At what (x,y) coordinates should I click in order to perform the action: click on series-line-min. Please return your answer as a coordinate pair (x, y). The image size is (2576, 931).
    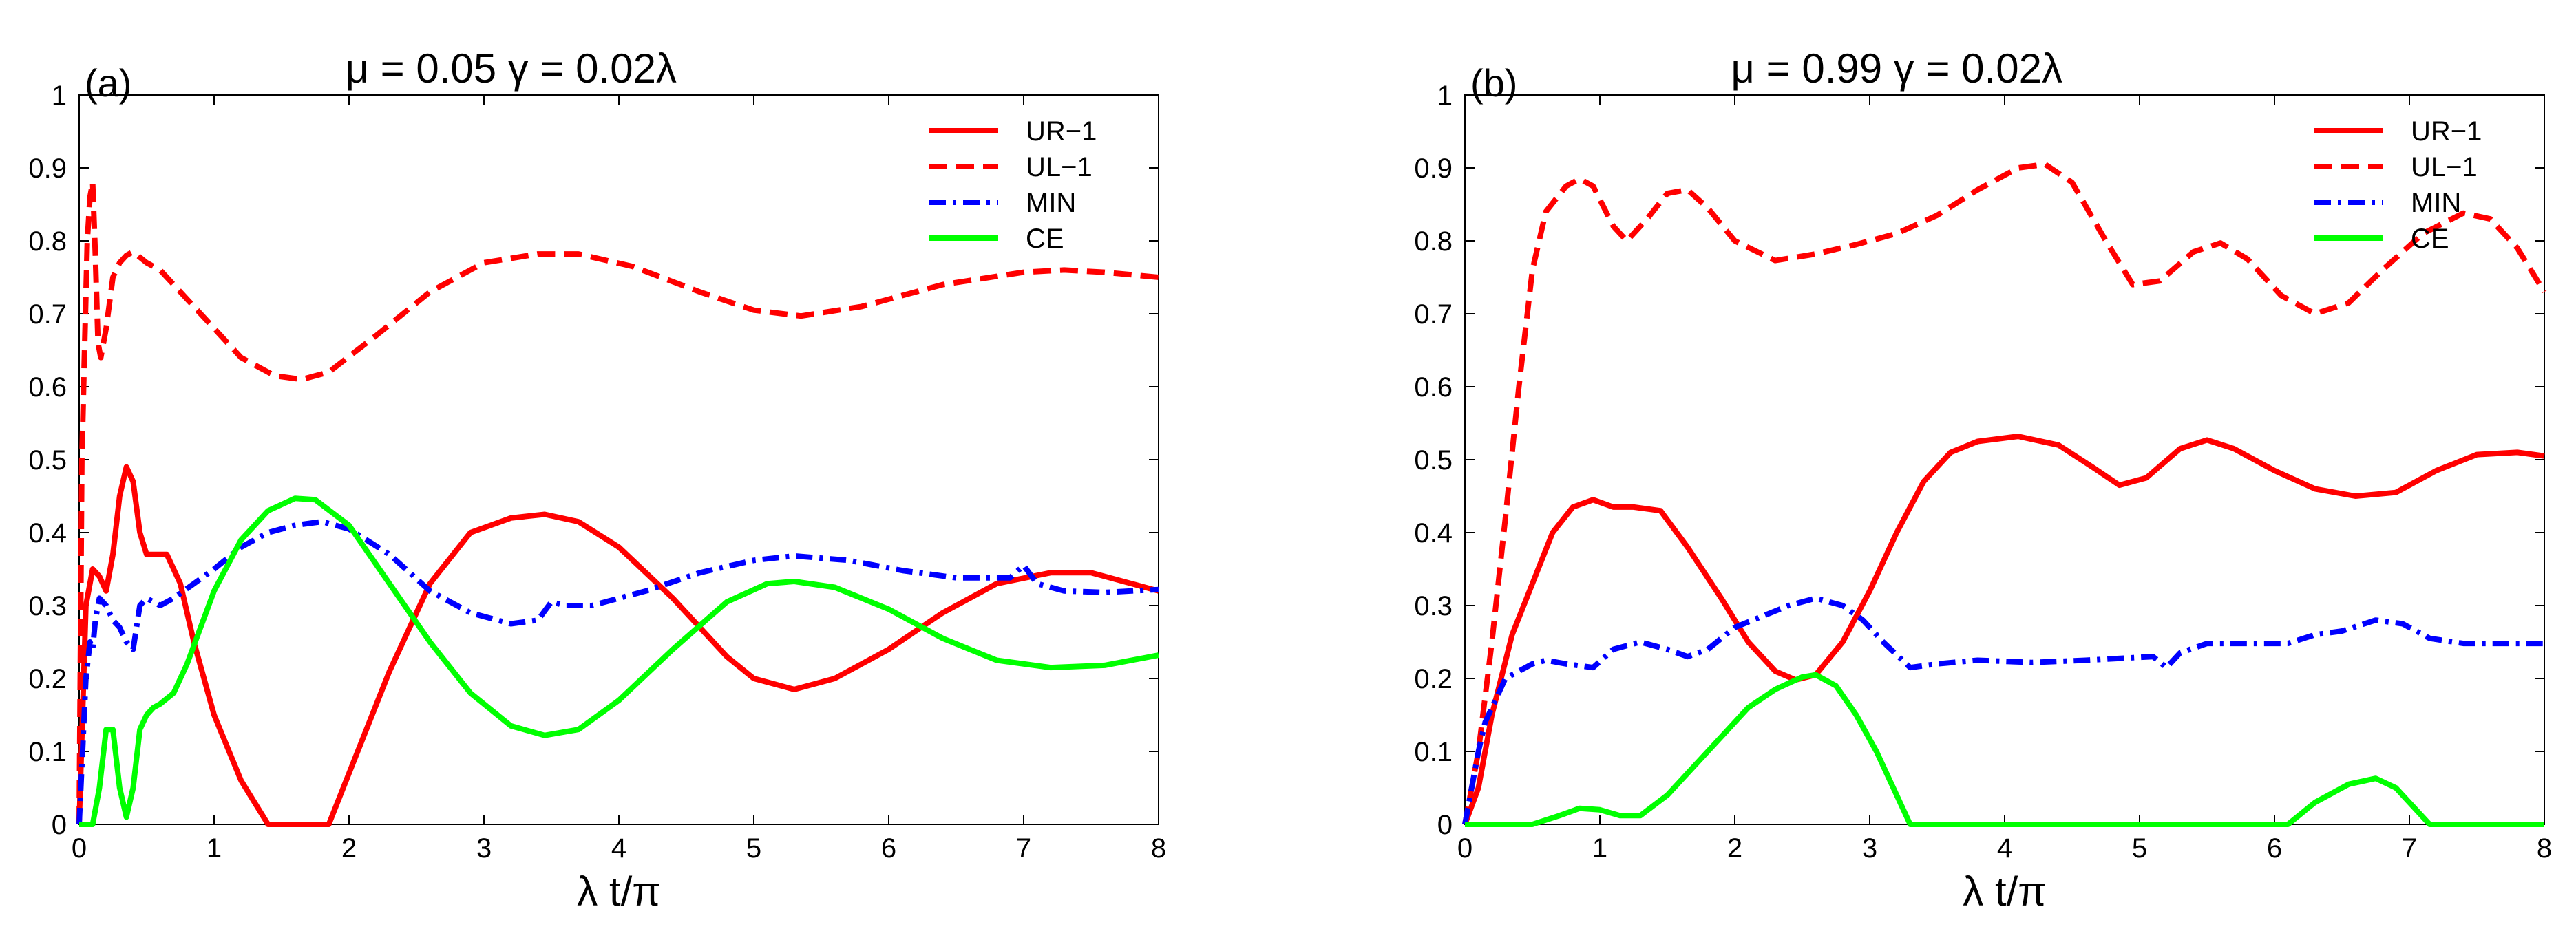
    Looking at the image, I should click on (2003, 710).